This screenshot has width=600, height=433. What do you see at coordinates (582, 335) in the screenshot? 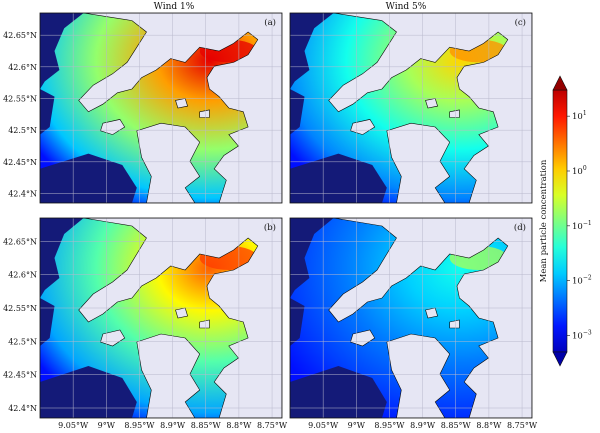
I see `colorbar-tick-label: 10⁻³` at bounding box center [582, 335].